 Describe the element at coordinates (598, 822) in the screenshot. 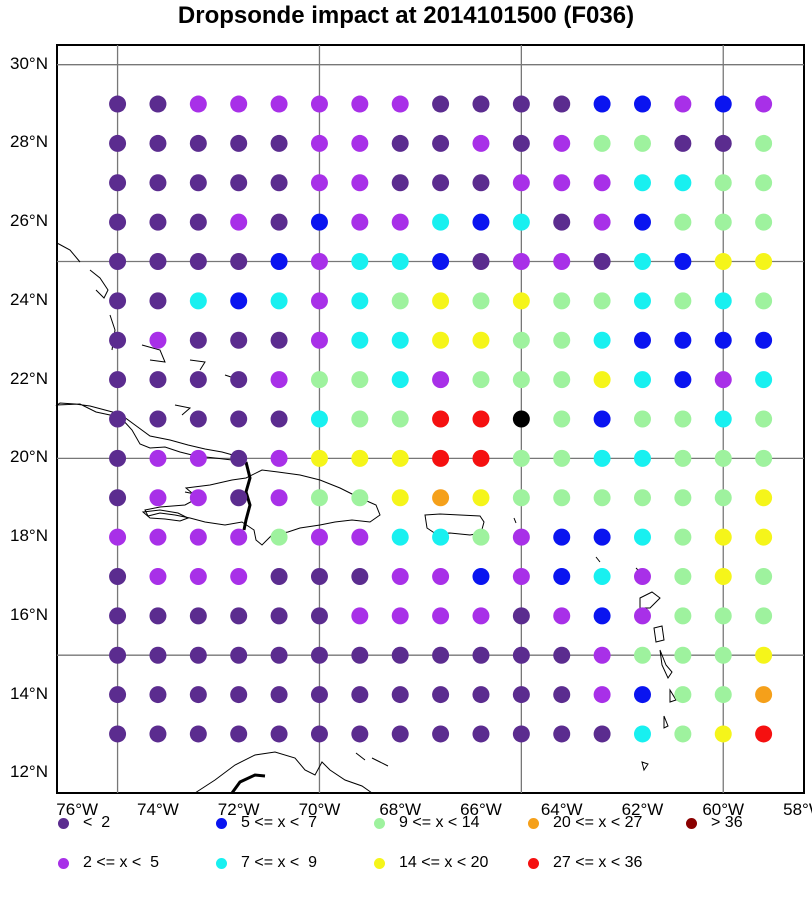

I see `legend-label: 20 <= x < 27` at that location.